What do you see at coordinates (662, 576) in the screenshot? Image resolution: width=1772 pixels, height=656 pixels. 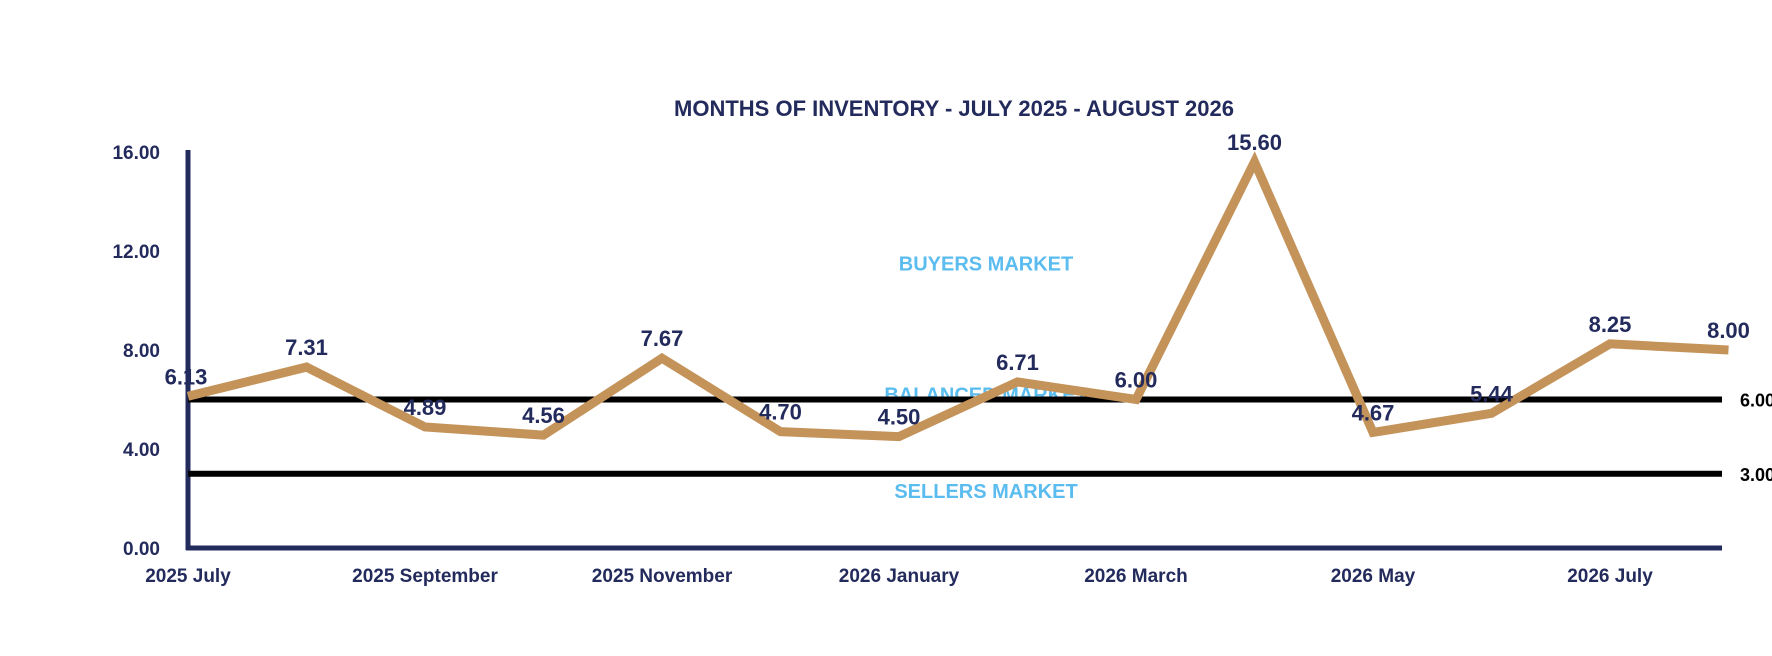 I see `x-tick-label: 2025 November` at bounding box center [662, 576].